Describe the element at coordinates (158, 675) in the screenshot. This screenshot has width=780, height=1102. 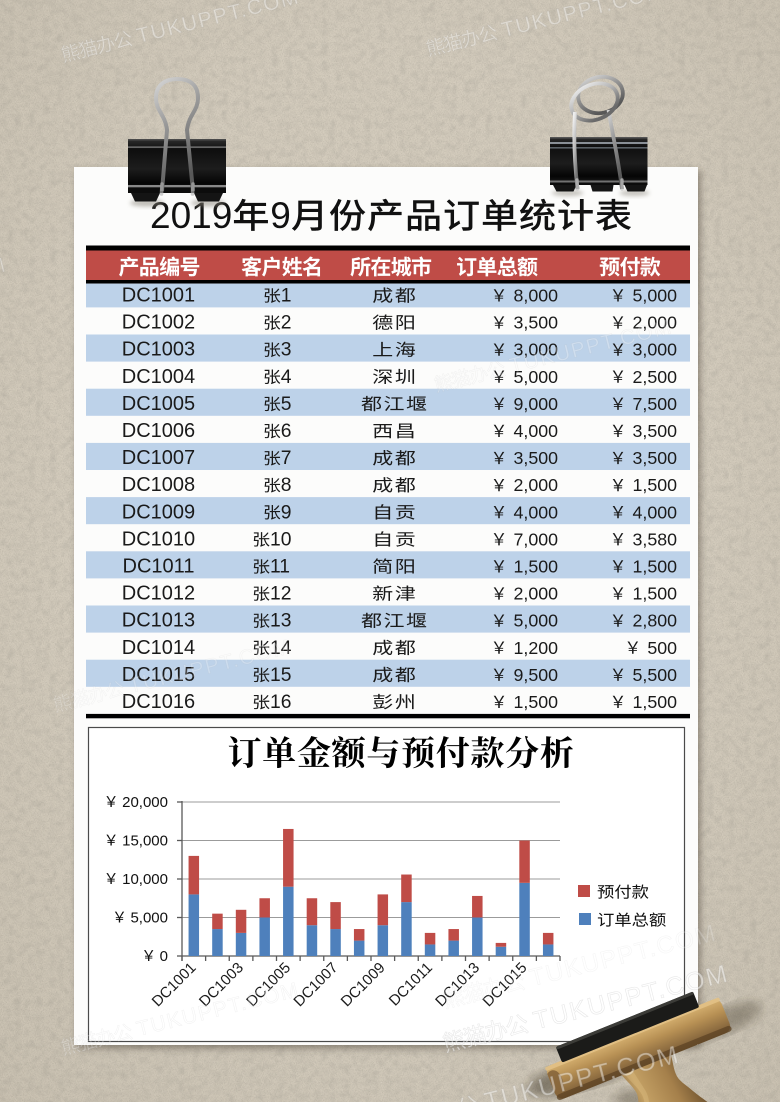
I see `svg-text: DC1015` at that location.